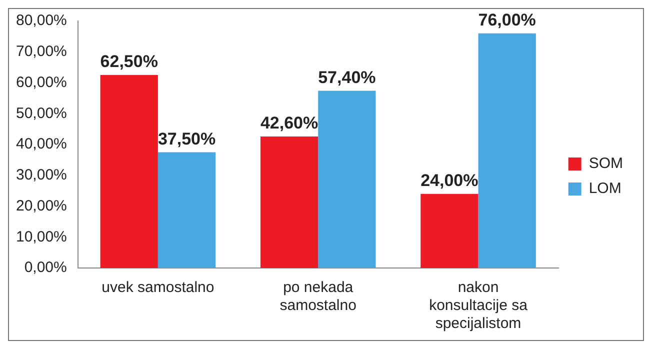  I want to click on y-tick-label: 0,00%, so click(45, 267).